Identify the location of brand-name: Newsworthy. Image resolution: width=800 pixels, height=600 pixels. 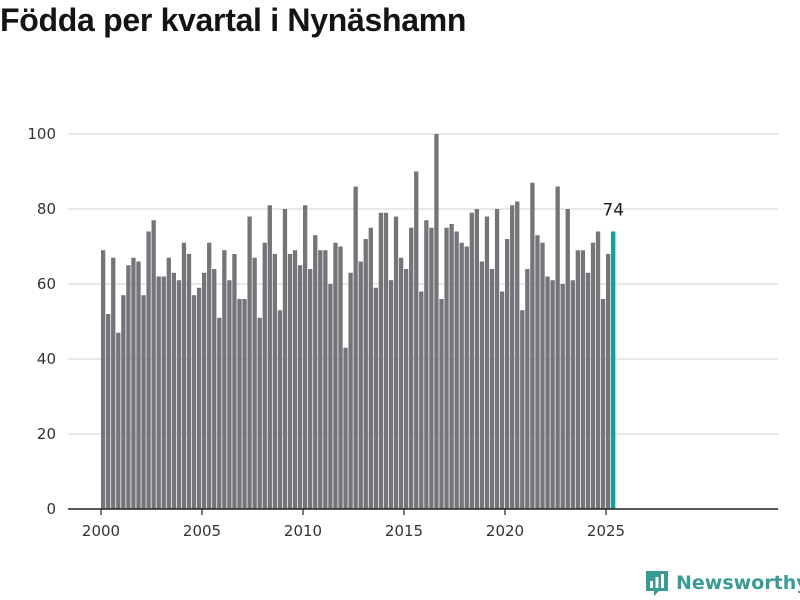
(738, 583).